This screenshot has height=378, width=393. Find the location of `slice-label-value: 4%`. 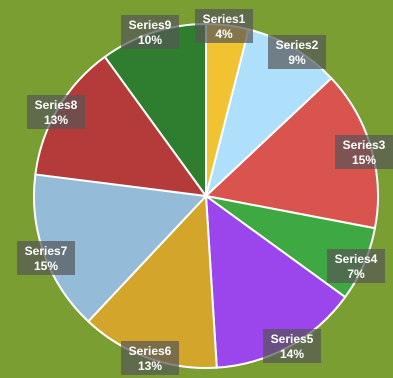

slice-label-value: 4% is located at coordinates (224, 34).